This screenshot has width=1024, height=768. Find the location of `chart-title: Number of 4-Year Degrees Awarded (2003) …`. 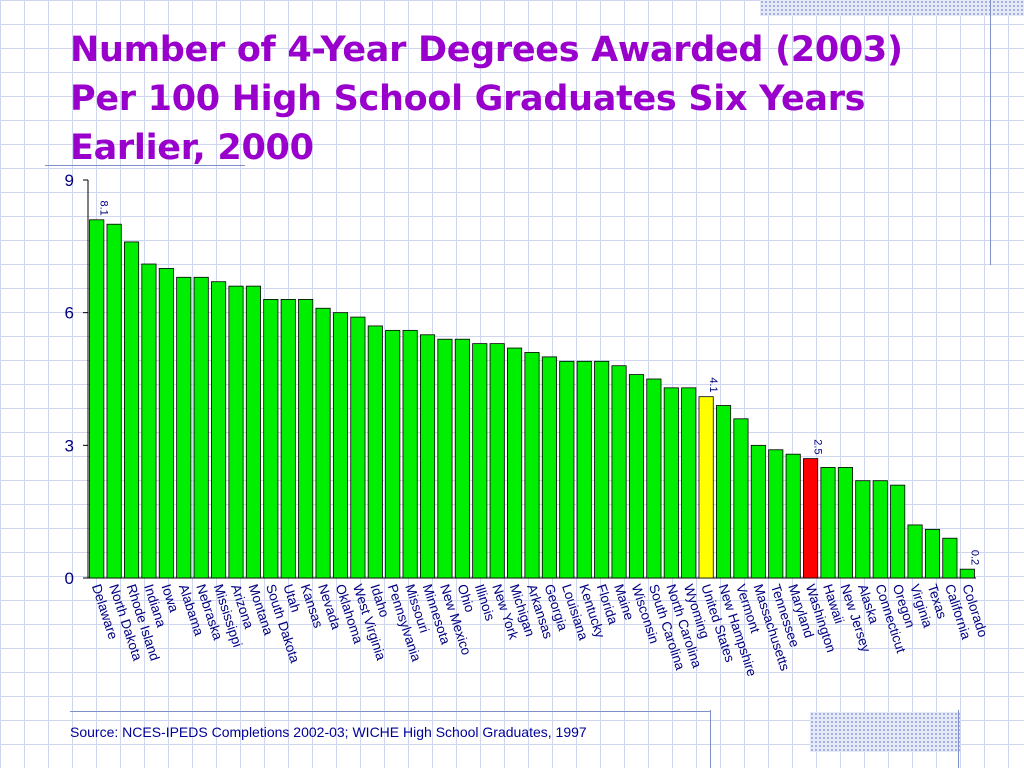

chart-title: Number of 4-Year Degrees Awarded (2003) … is located at coordinates (486, 99).